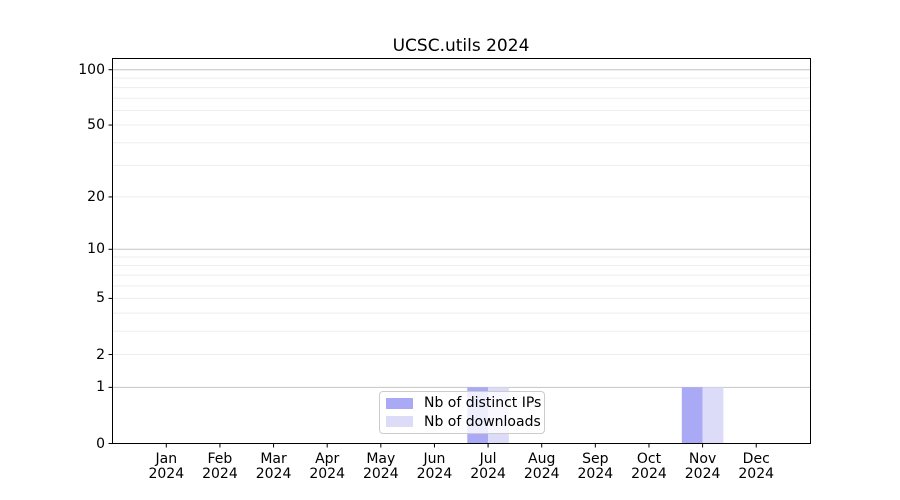 Image resolution: width=900 pixels, height=500 pixels. What do you see at coordinates (100, 354) in the screenshot?
I see `y-tick-label-2: 2` at bounding box center [100, 354].